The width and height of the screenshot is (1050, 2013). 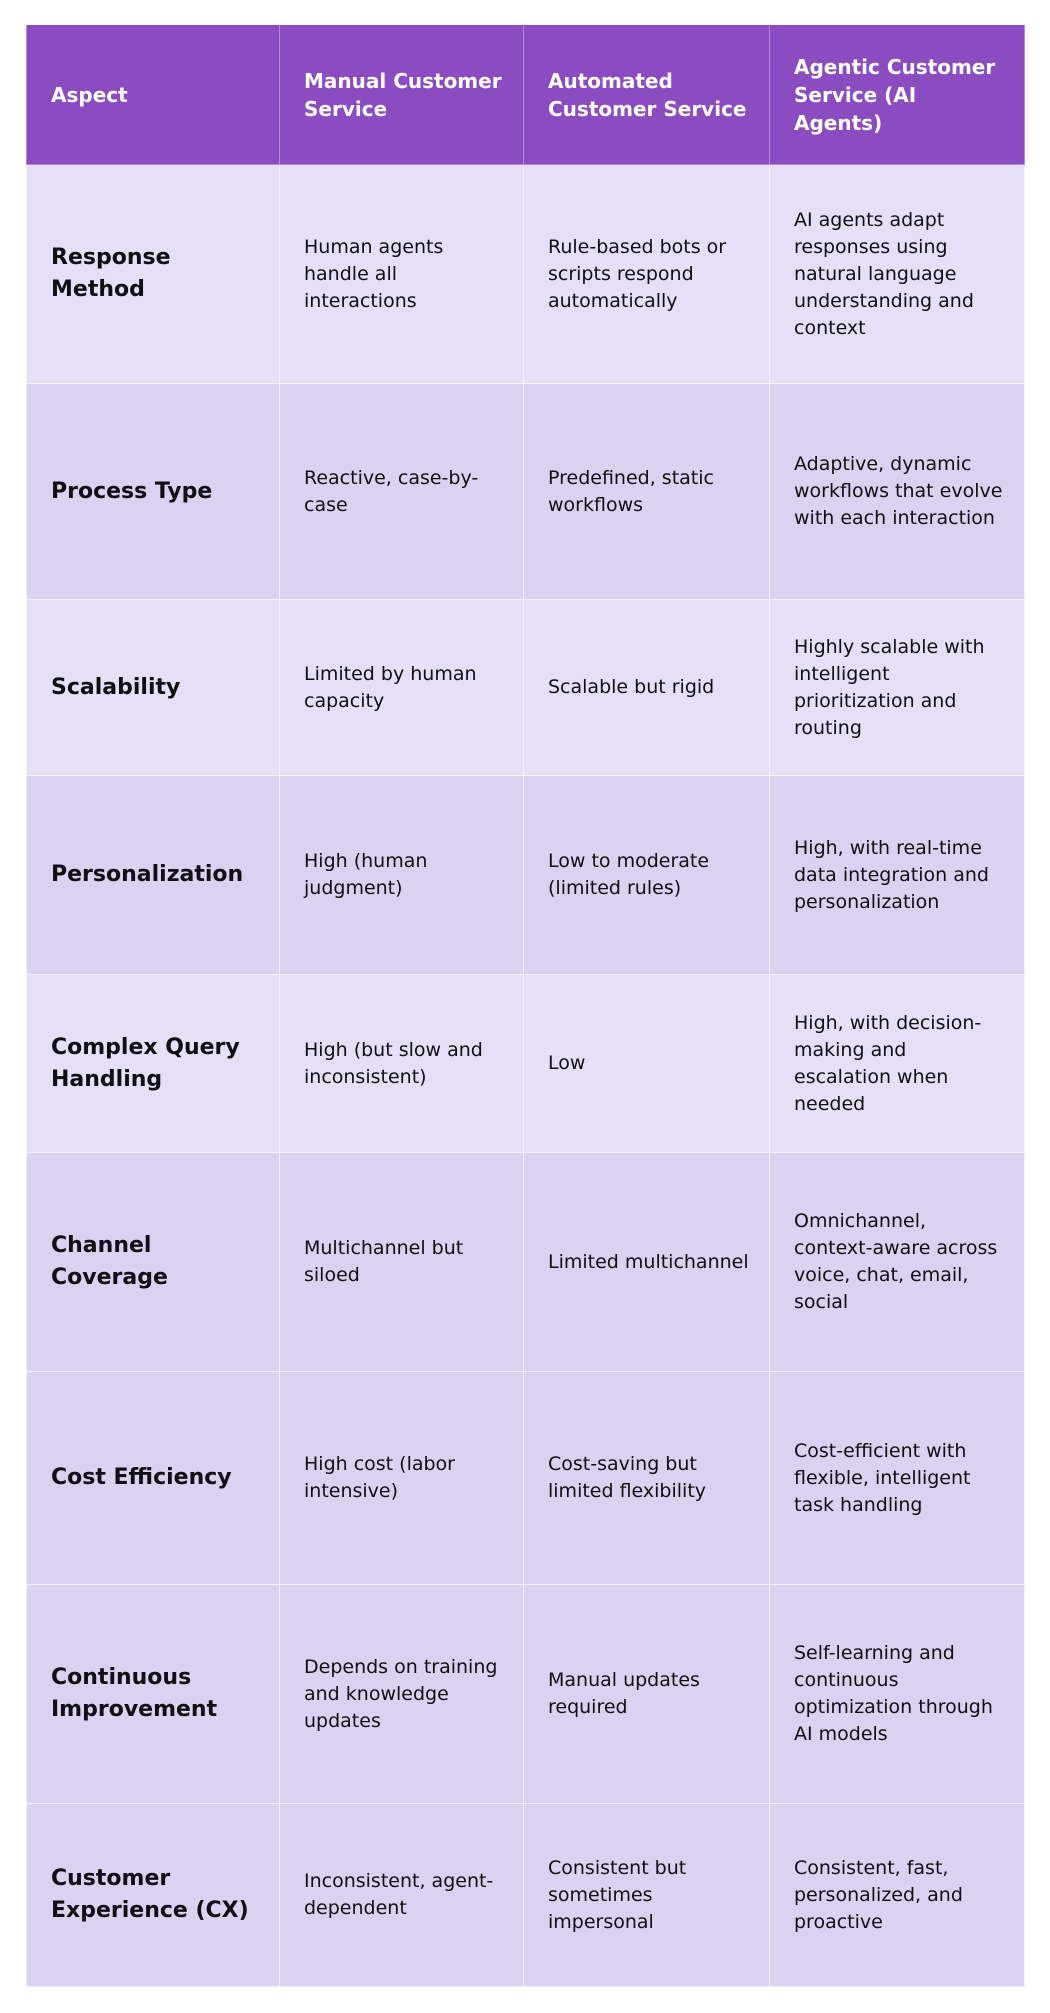 I want to click on header-automated: Automated Customer Service, so click(x=646, y=95).